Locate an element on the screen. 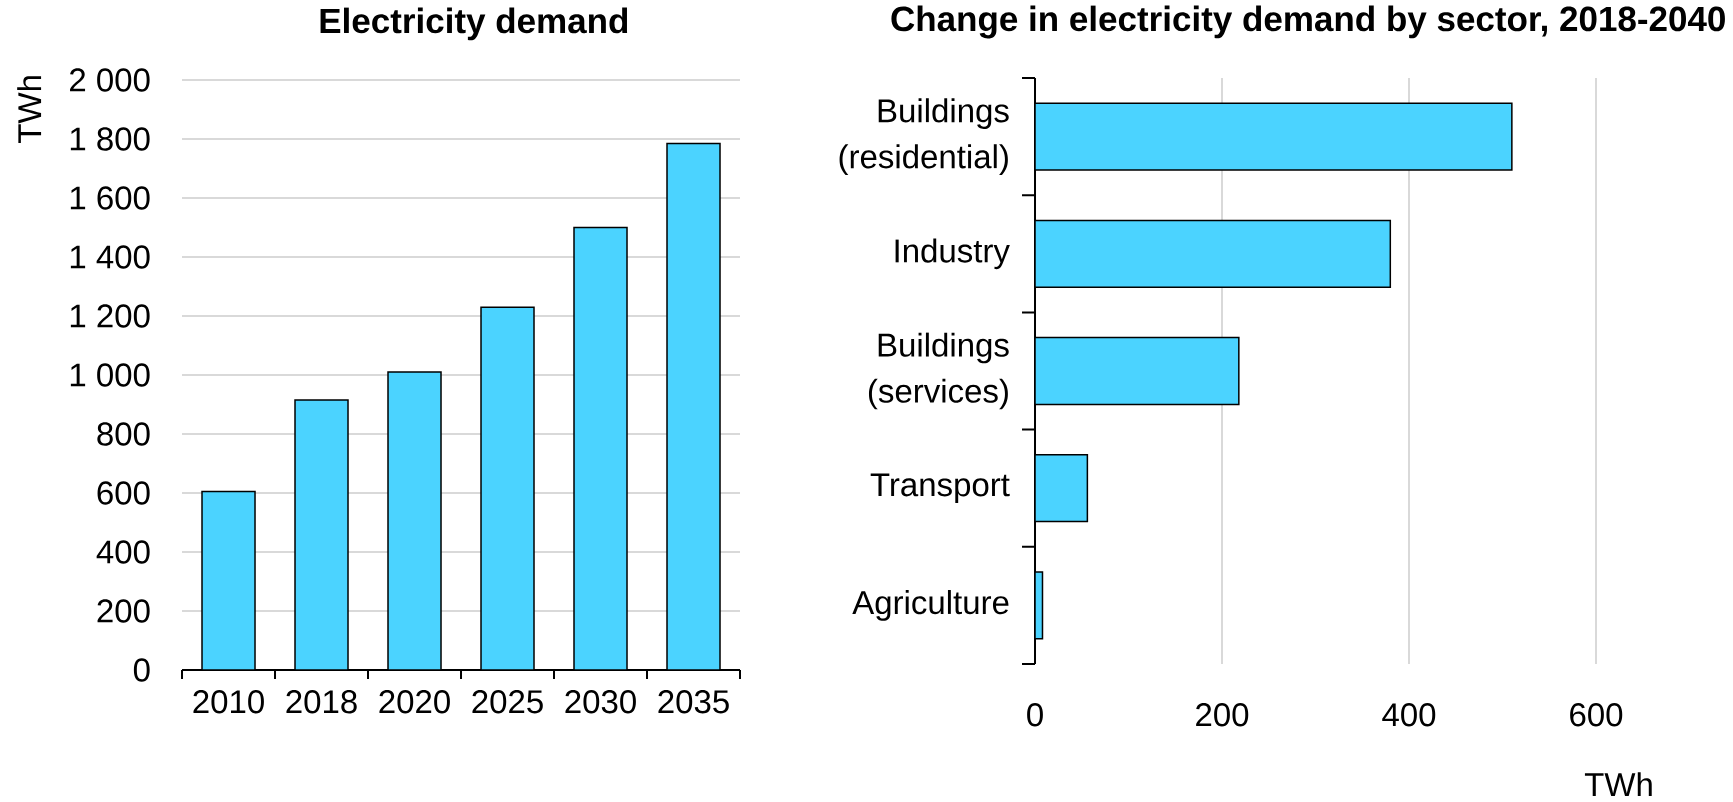 The width and height of the screenshot is (1733, 802). x-tick-label: 2020 is located at coordinates (414, 702).